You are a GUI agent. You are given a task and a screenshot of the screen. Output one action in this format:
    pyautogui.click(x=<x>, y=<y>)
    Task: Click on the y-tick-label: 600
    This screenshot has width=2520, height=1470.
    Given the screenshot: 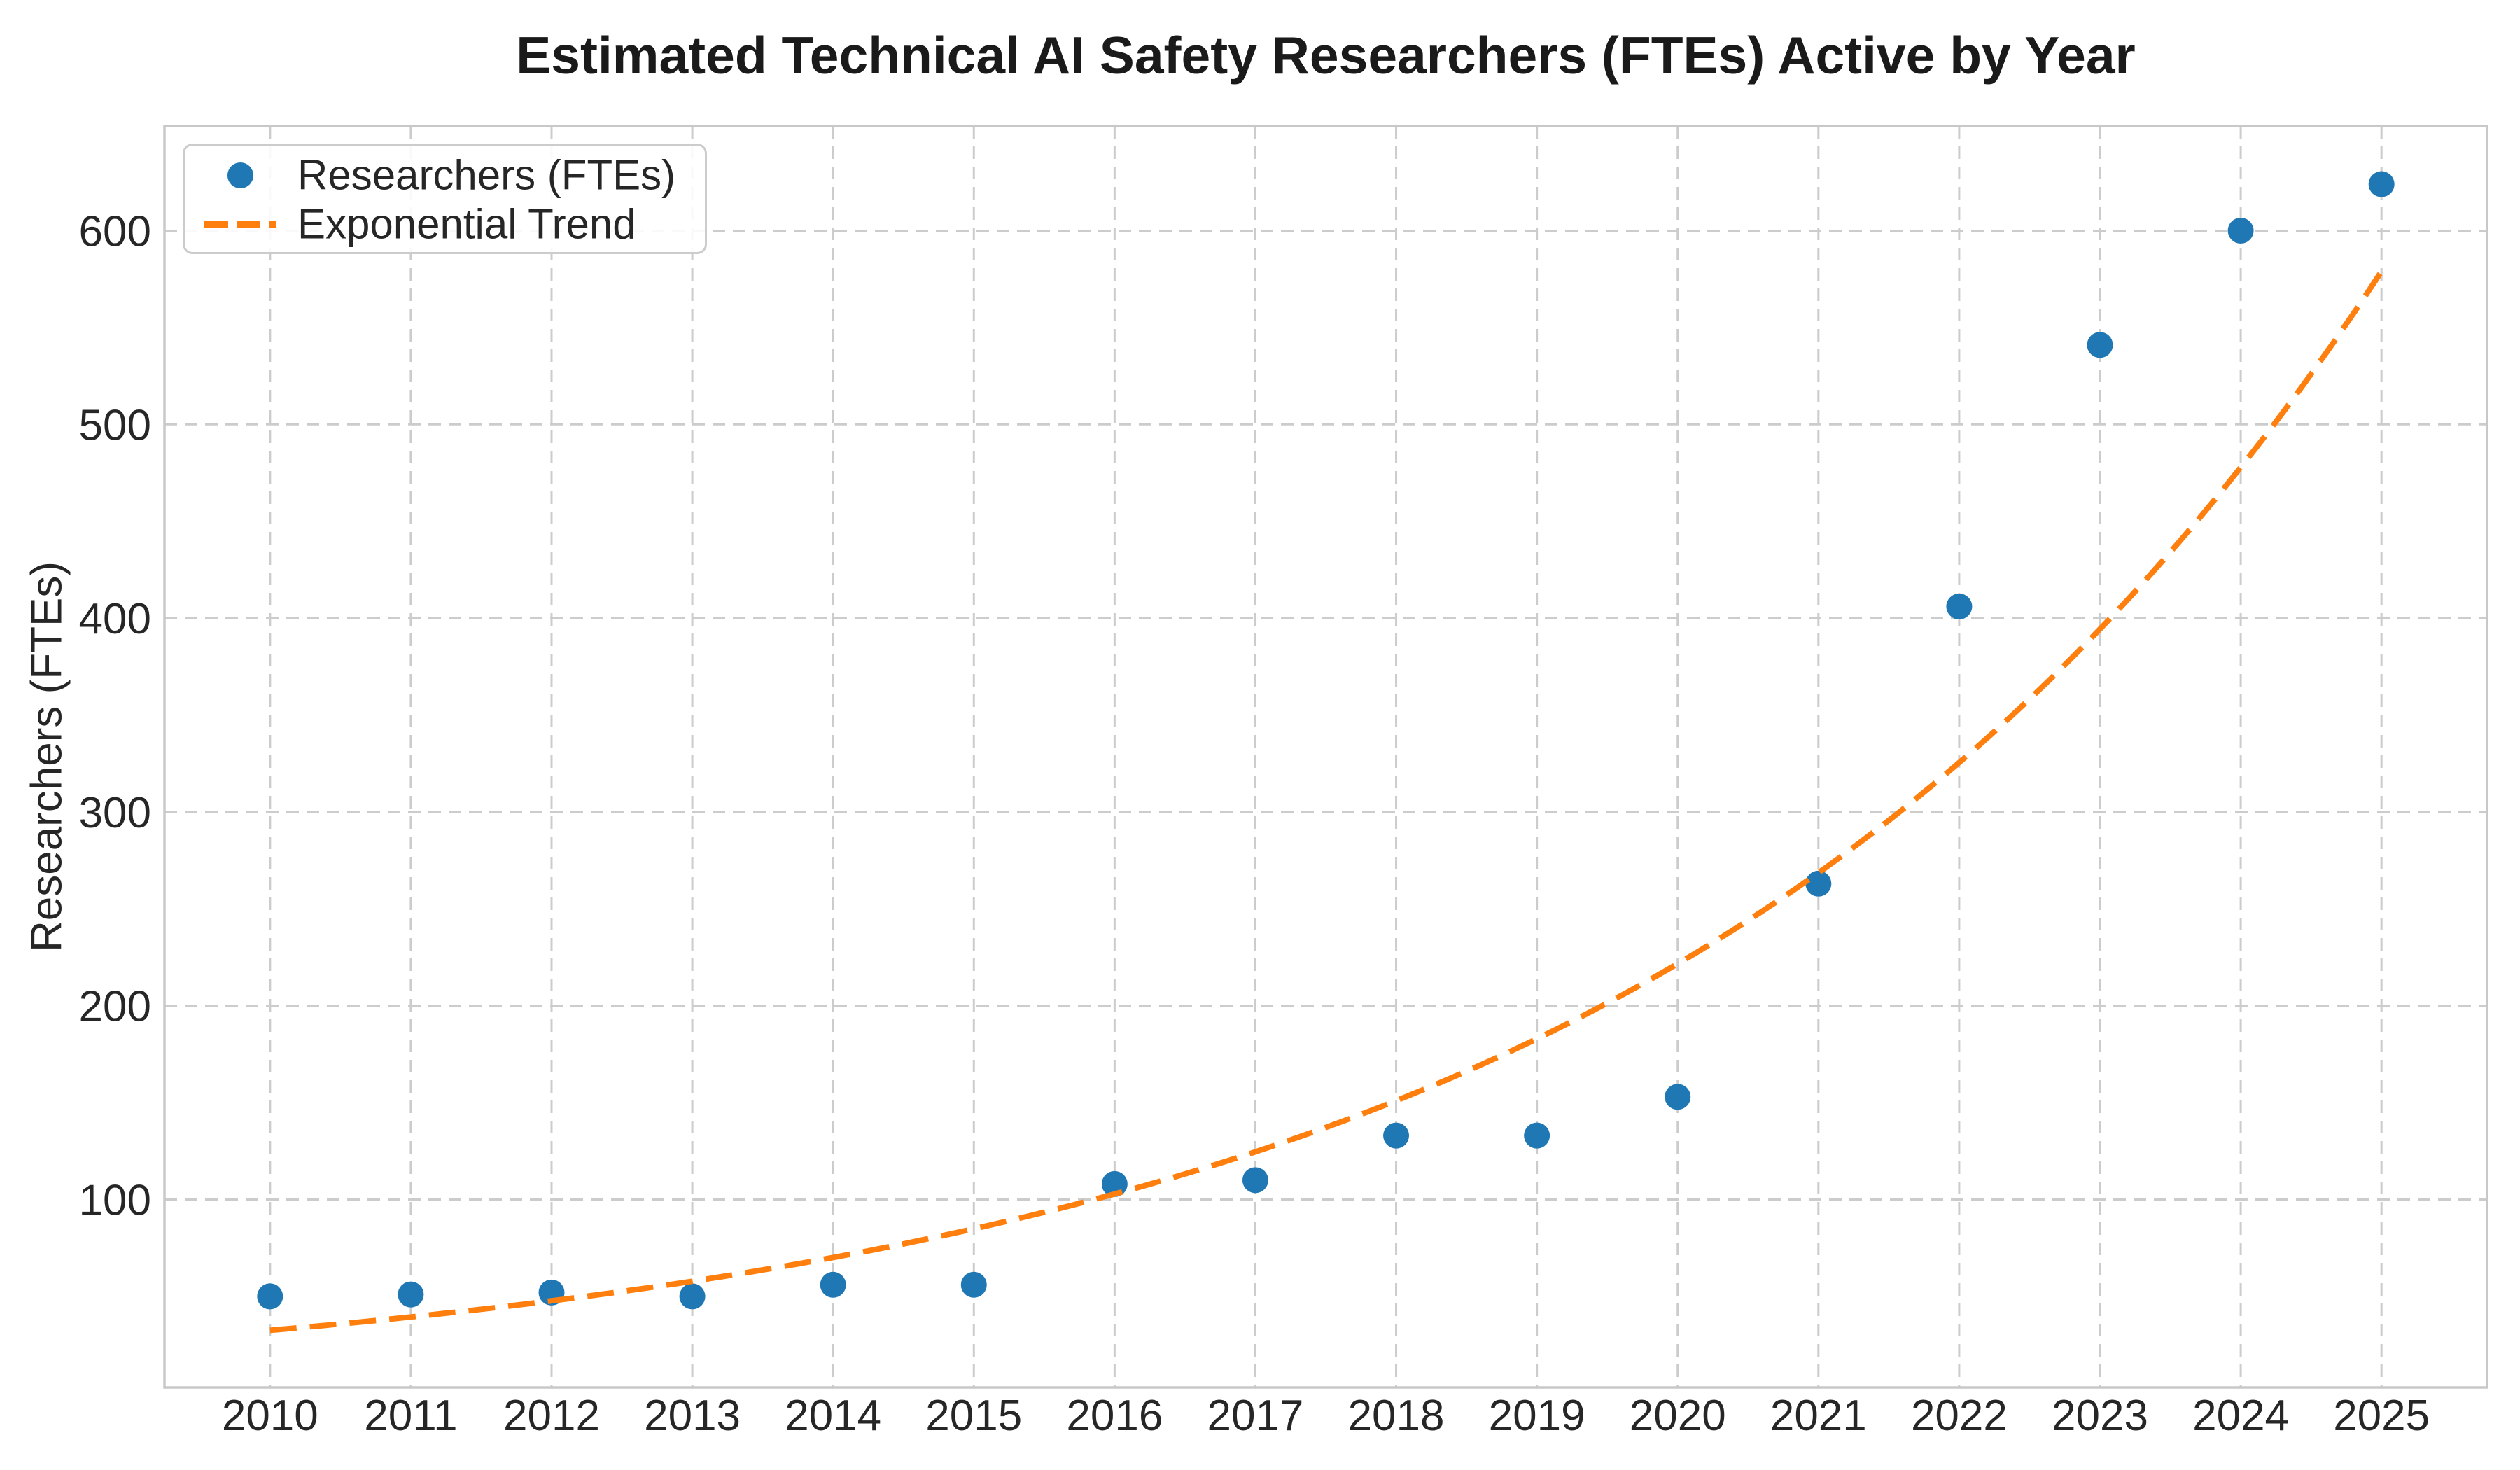 What is the action you would take?
    pyautogui.click(x=115, y=231)
    